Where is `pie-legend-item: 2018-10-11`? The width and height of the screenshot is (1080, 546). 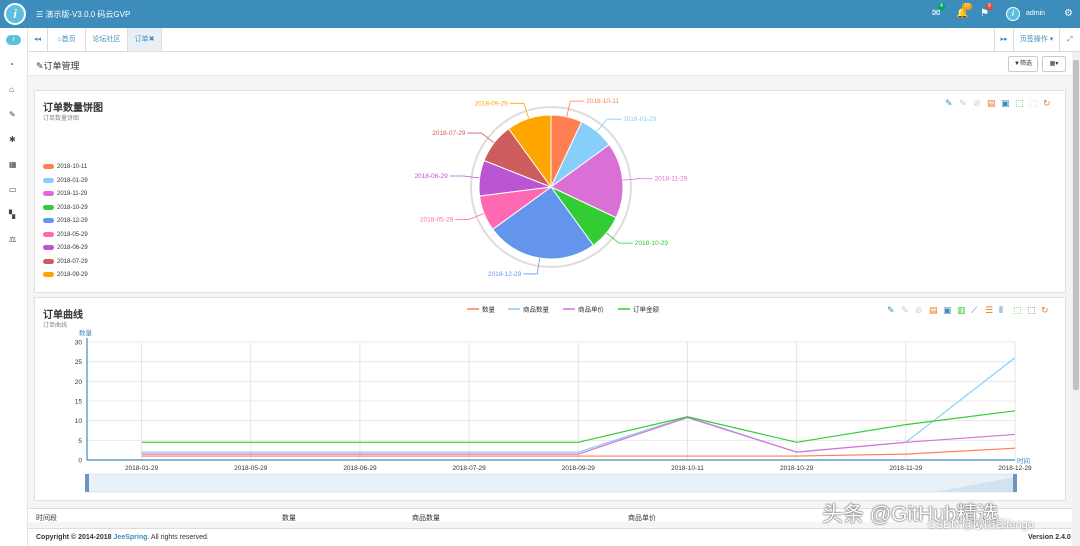
pie-legend-item: 2018-10-11 is located at coordinates (65, 167).